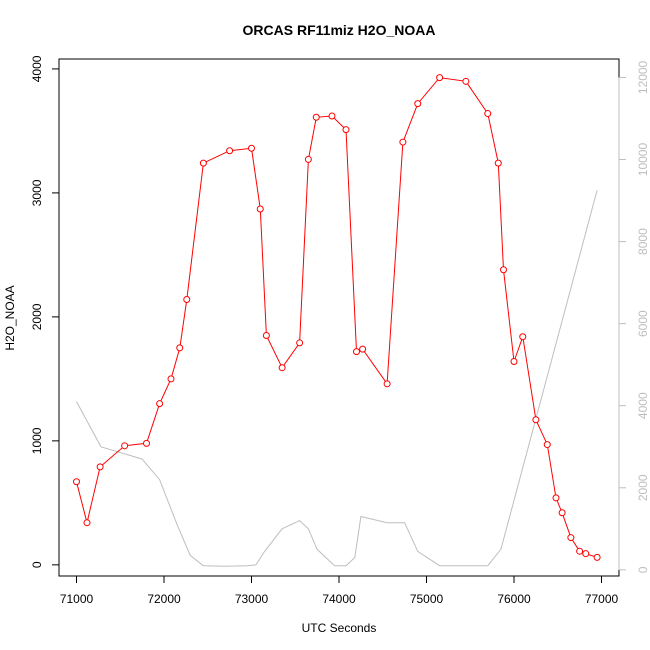 This screenshot has height=650, width=650. I want to click on x-tick-label: 73000, so click(252, 599).